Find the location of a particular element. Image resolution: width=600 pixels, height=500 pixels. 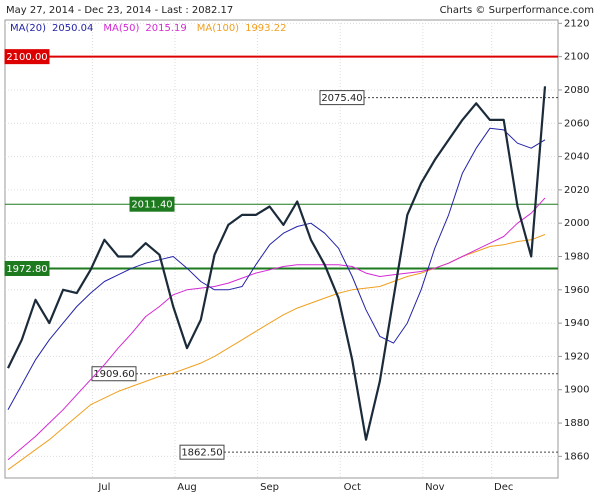

credit: Charts © Surperformance.com is located at coordinates (517, 10).